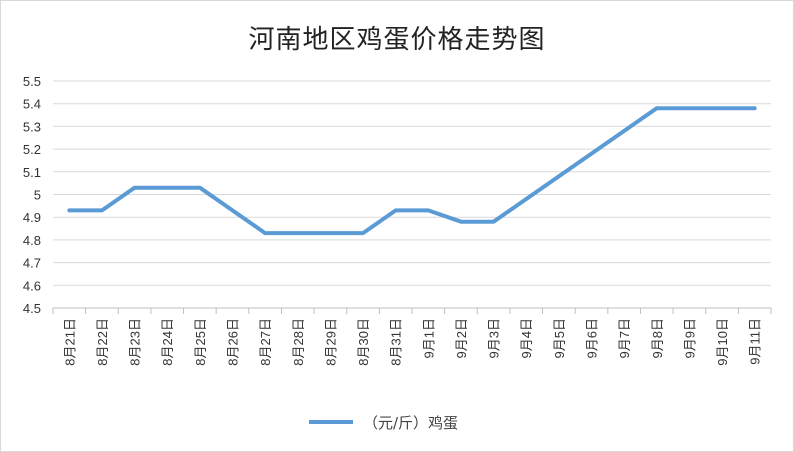  I want to click on x-tick-label: 8月30日, so click(363, 342).